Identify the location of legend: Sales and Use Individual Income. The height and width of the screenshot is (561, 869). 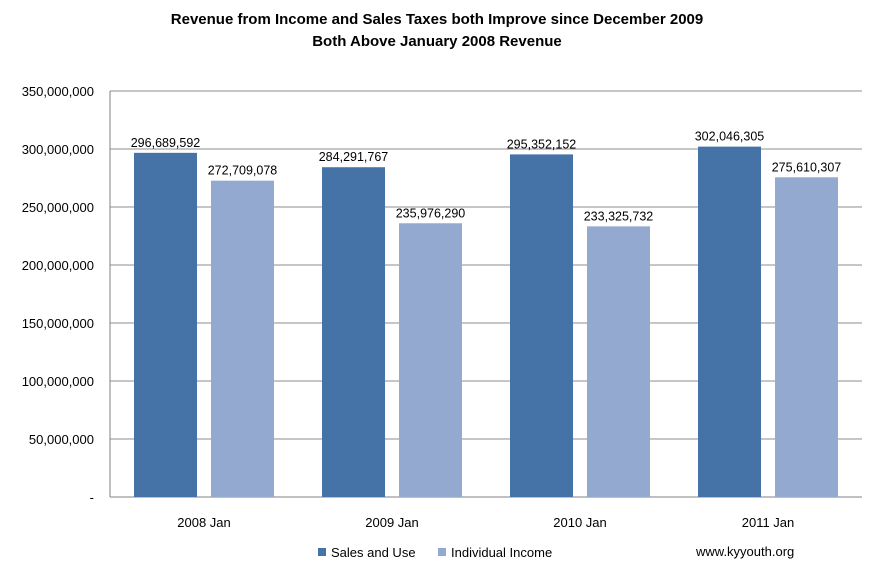
(435, 552).